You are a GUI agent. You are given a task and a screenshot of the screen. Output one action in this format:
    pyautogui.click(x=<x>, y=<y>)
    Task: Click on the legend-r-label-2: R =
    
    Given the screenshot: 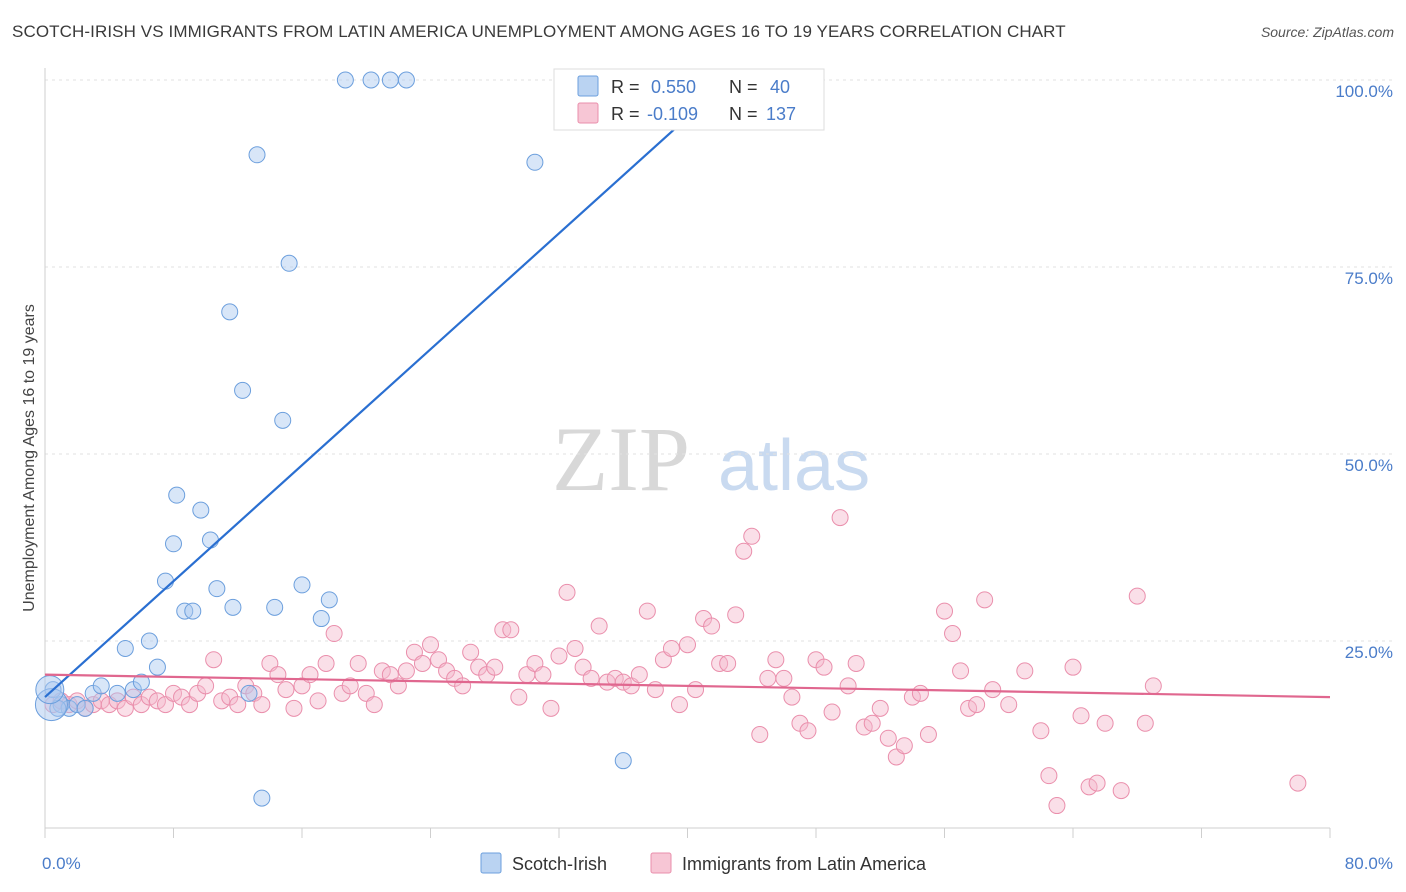 What is the action you would take?
    pyautogui.click(x=625, y=114)
    